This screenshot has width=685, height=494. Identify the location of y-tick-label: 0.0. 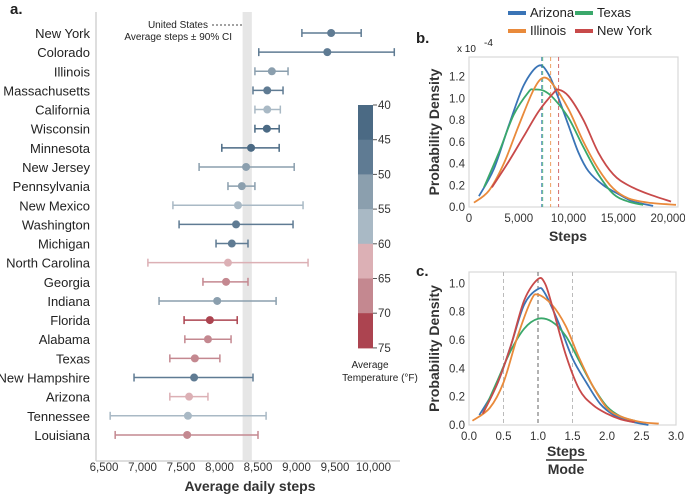
(457, 208).